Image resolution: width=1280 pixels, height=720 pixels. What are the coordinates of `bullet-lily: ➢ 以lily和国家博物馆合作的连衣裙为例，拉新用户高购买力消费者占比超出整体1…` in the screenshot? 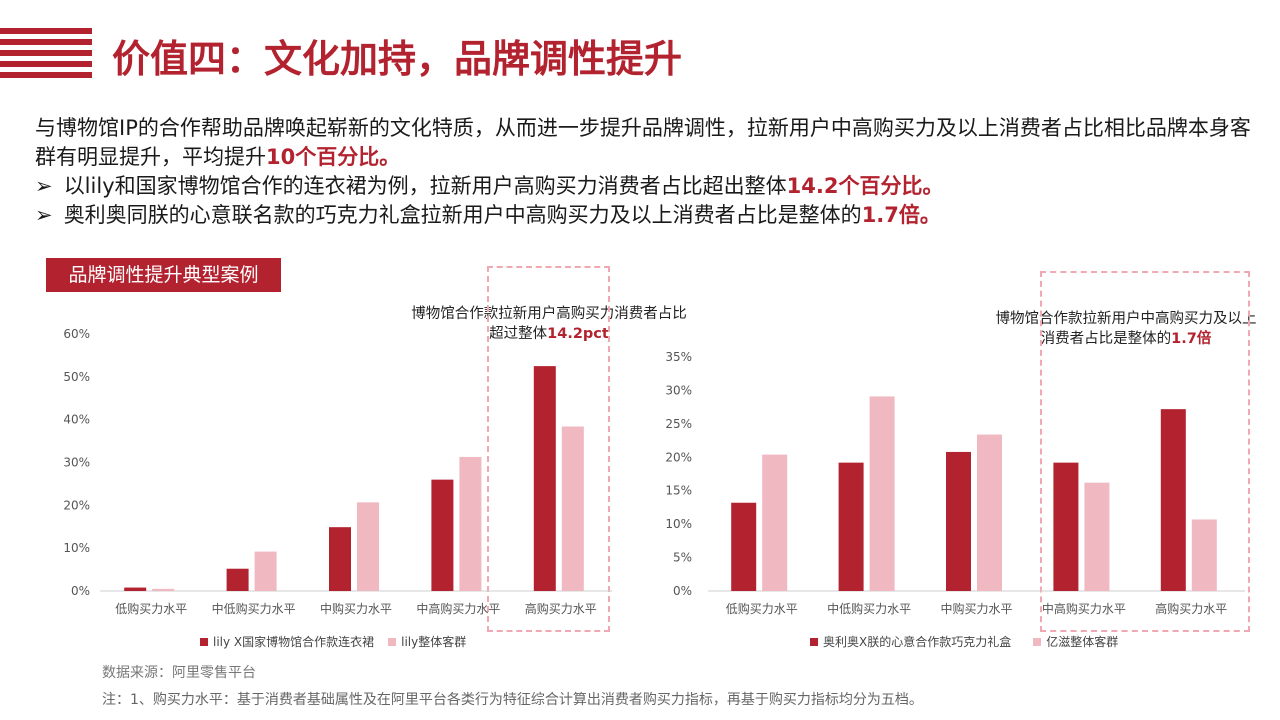 It's located at (650, 186).